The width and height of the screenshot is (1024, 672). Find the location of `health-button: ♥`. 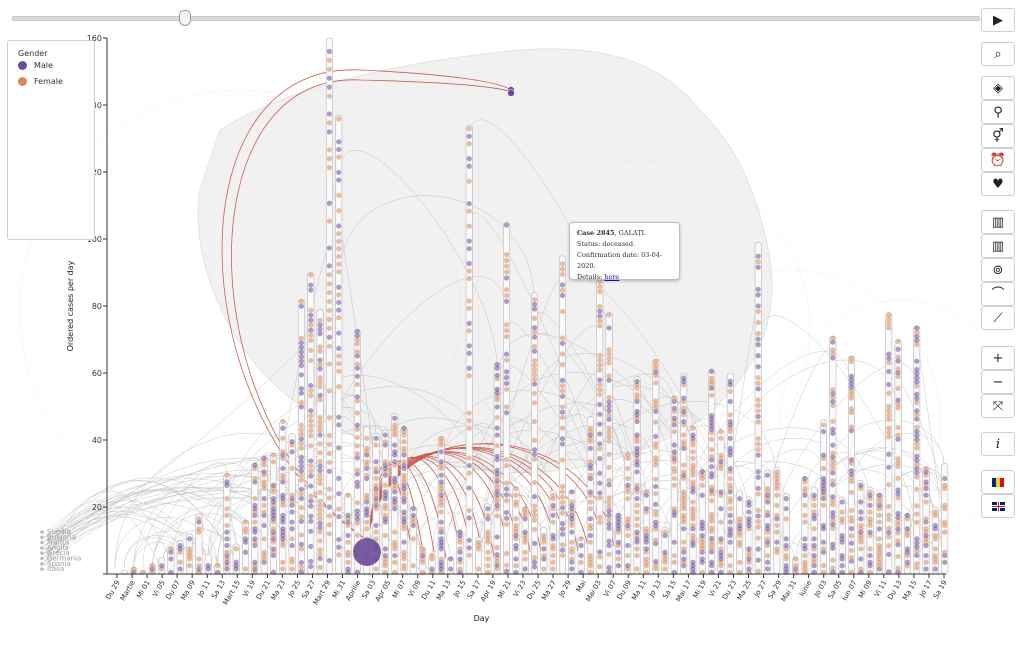

health-button: ♥ is located at coordinates (998, 184).